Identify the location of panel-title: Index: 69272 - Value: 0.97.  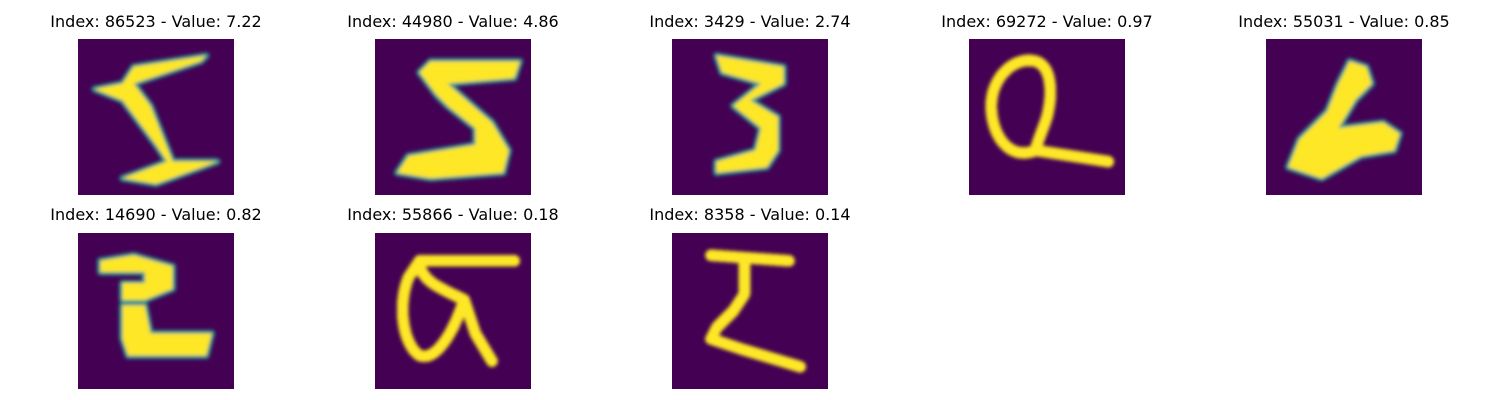
(1047, 22).